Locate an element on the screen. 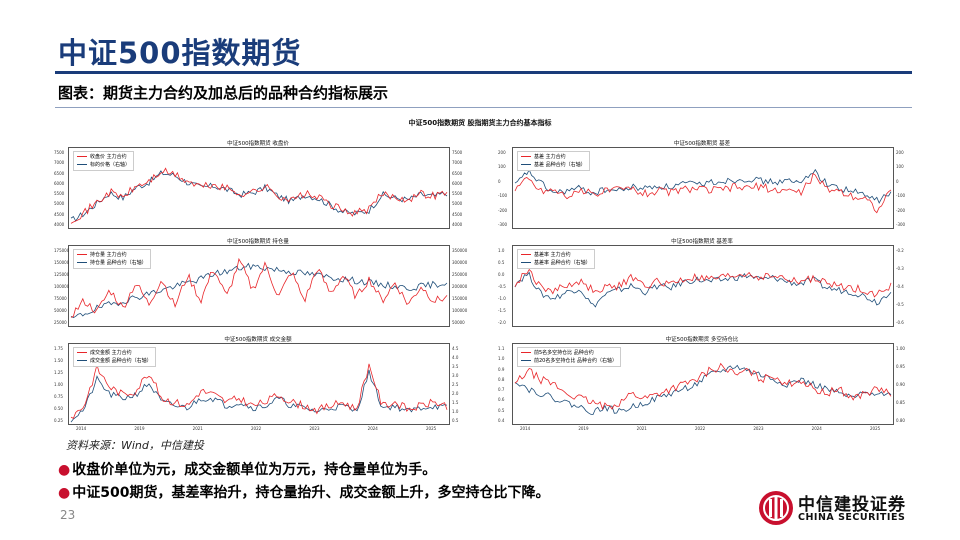  legend-label: 成交金额 主力合约 is located at coordinates (111, 353).